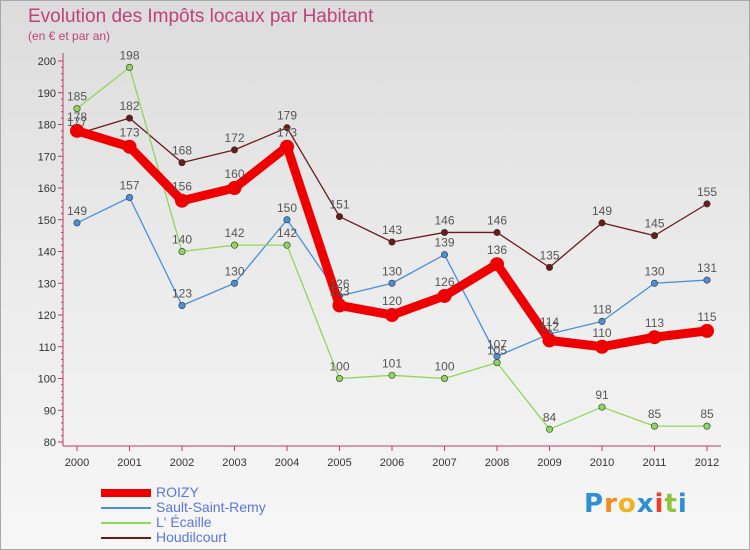 This screenshot has height=550, width=750. Describe the element at coordinates (47, 348) in the screenshot. I see `y-tick-label: 110` at that location.